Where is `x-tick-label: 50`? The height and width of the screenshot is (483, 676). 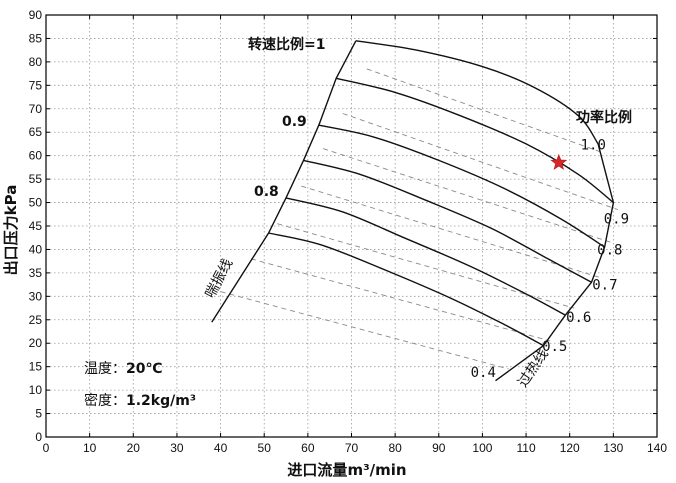
x-tick-label: 50 is located at coordinates (265, 448).